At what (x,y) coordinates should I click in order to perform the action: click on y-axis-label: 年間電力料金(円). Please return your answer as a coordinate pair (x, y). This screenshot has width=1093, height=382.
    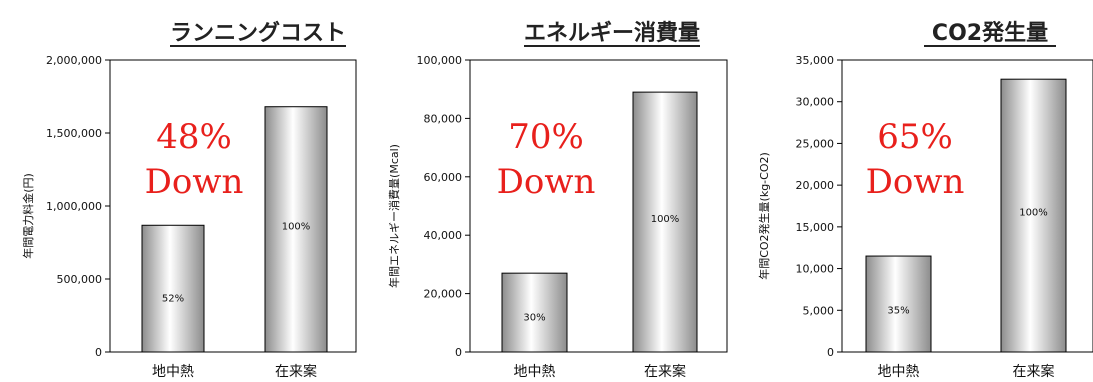
    Looking at the image, I should click on (28, 216).